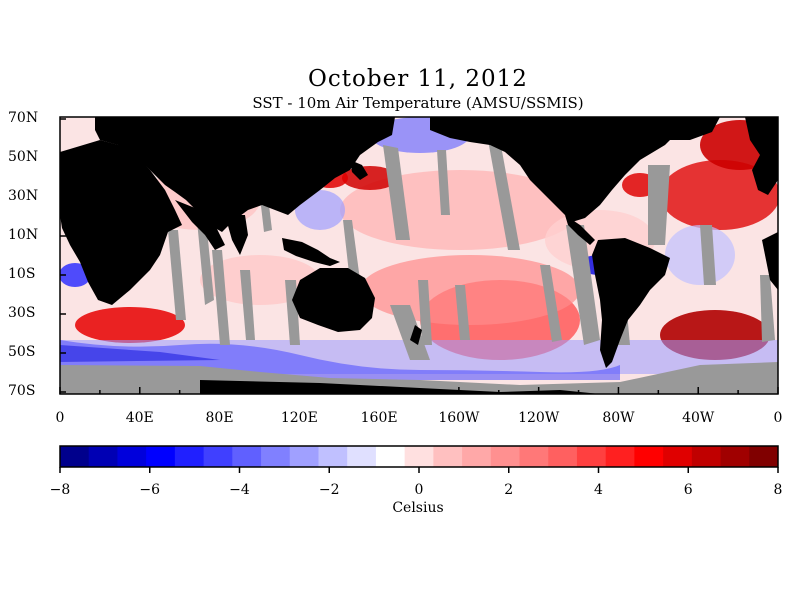 This screenshot has height=600, width=800. I want to click on colorbar-tick-label: 2, so click(509, 490).